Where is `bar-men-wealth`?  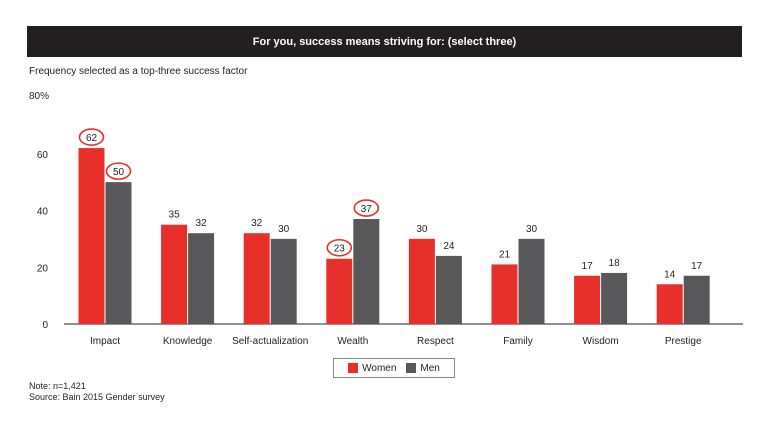
bar-men-wealth is located at coordinates (366, 271).